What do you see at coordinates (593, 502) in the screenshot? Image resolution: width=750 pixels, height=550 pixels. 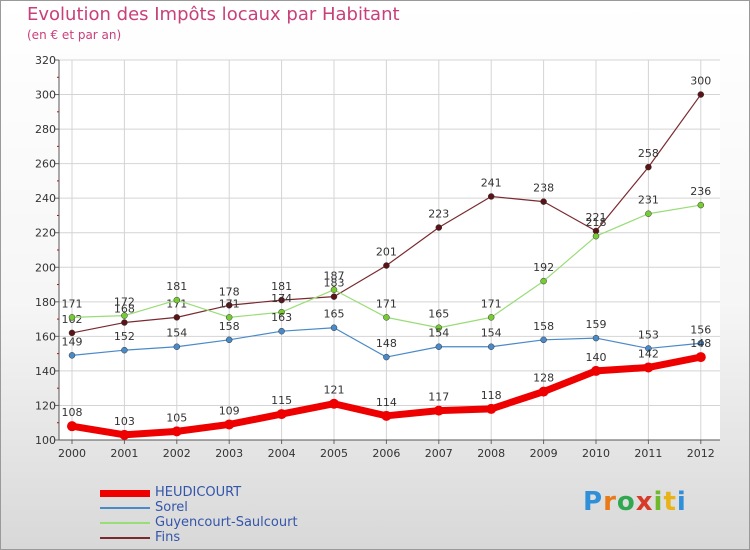 I see `logo-letter: P` at bounding box center [593, 502].